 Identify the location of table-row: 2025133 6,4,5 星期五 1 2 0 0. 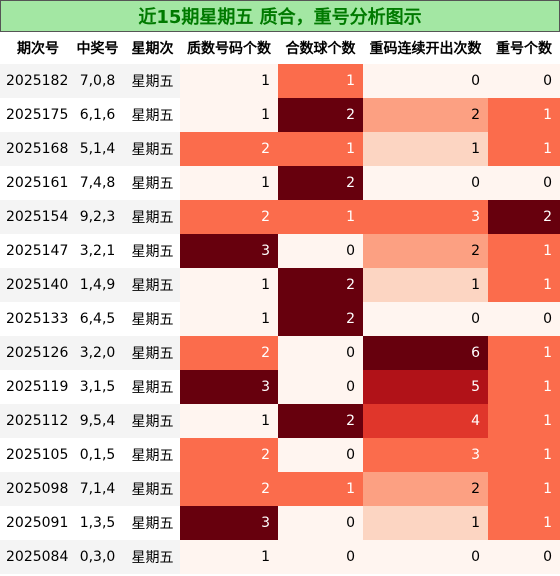
(280, 319).